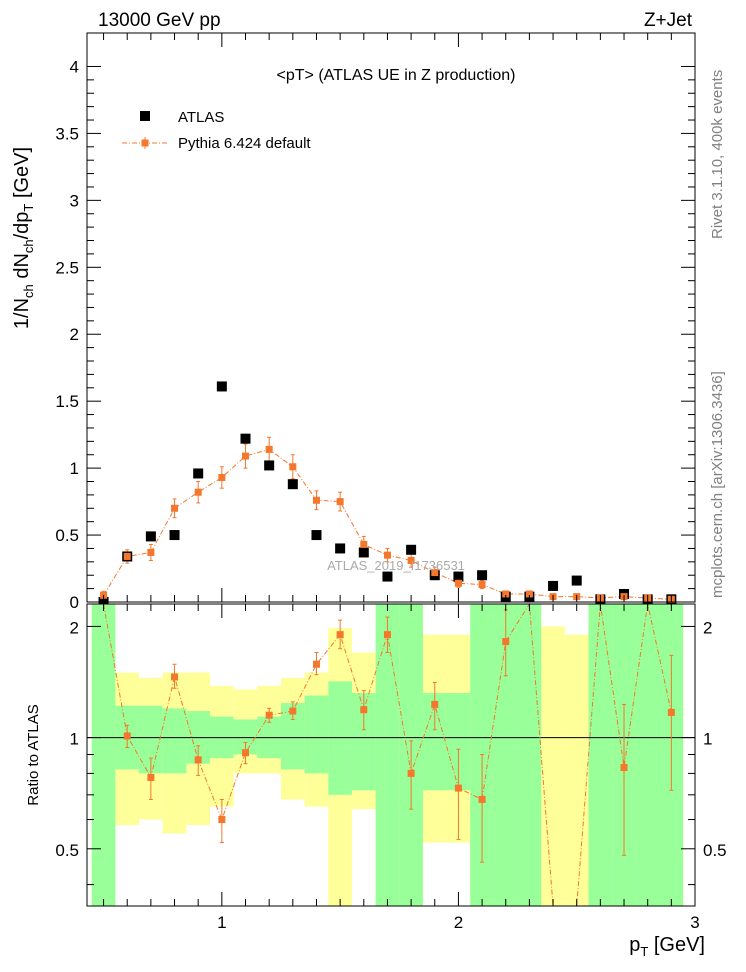 This screenshot has height=972, width=746. Describe the element at coordinates (67, 133) in the screenshot. I see `main-ytick-label: 3.5` at that location.